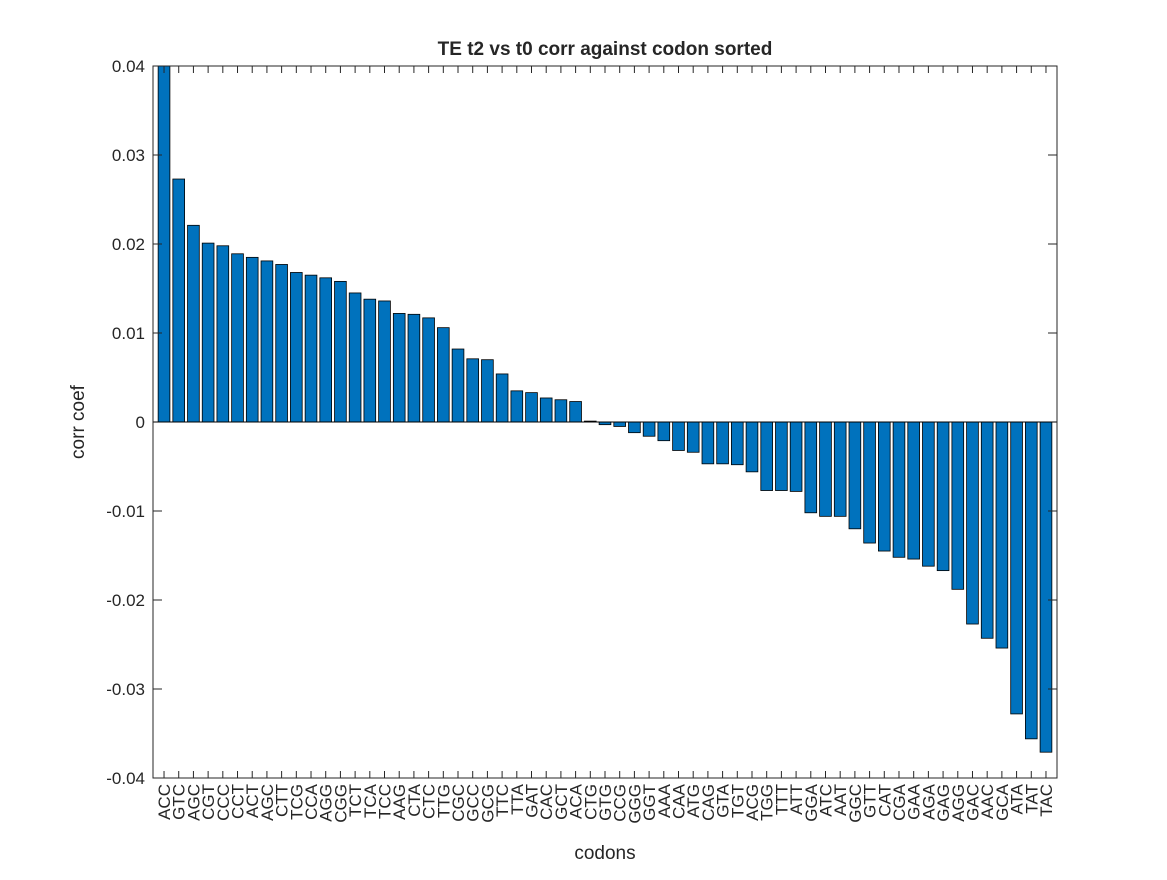  Describe the element at coordinates (223, 802) in the screenshot. I see `x-tick-label: CCC` at that location.